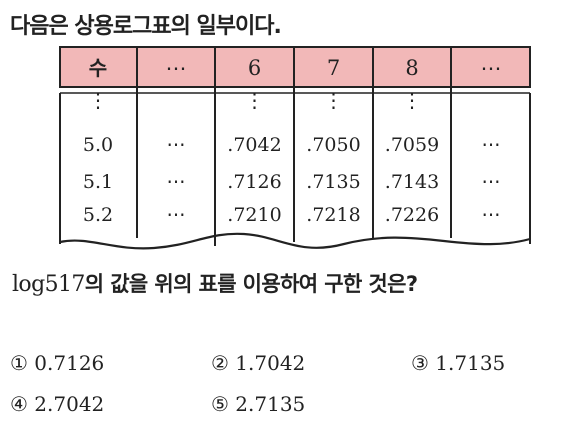  I want to click on table-cell: .7135, so click(333, 182).